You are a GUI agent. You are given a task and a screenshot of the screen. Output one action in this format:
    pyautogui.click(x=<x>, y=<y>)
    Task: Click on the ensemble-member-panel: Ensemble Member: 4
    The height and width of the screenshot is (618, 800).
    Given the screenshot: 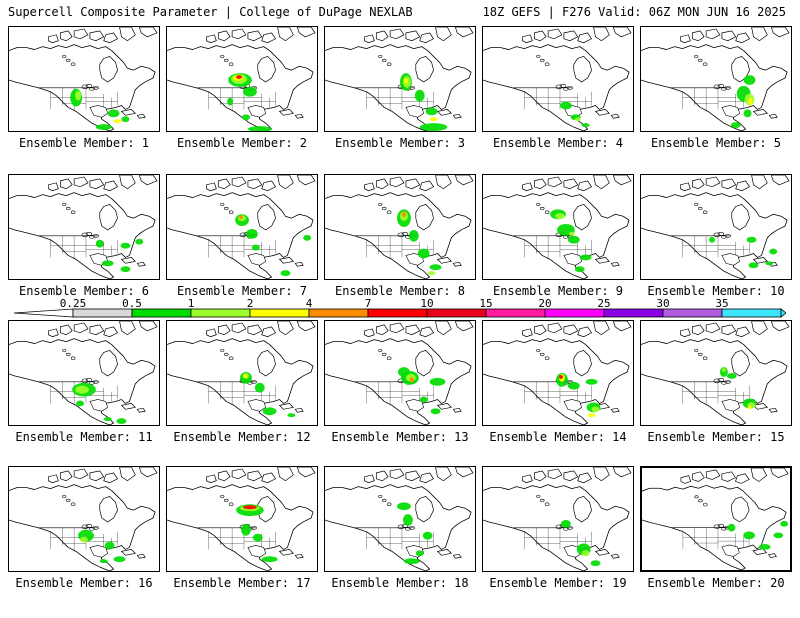 What is the action you would take?
    pyautogui.click(x=558, y=102)
    